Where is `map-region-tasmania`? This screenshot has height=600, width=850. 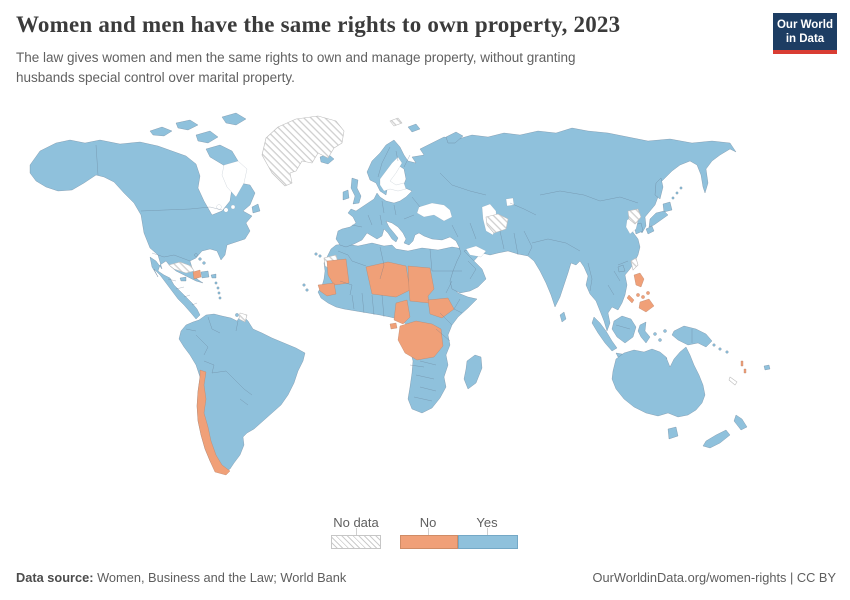
map-region-tasmania is located at coordinates (673, 433).